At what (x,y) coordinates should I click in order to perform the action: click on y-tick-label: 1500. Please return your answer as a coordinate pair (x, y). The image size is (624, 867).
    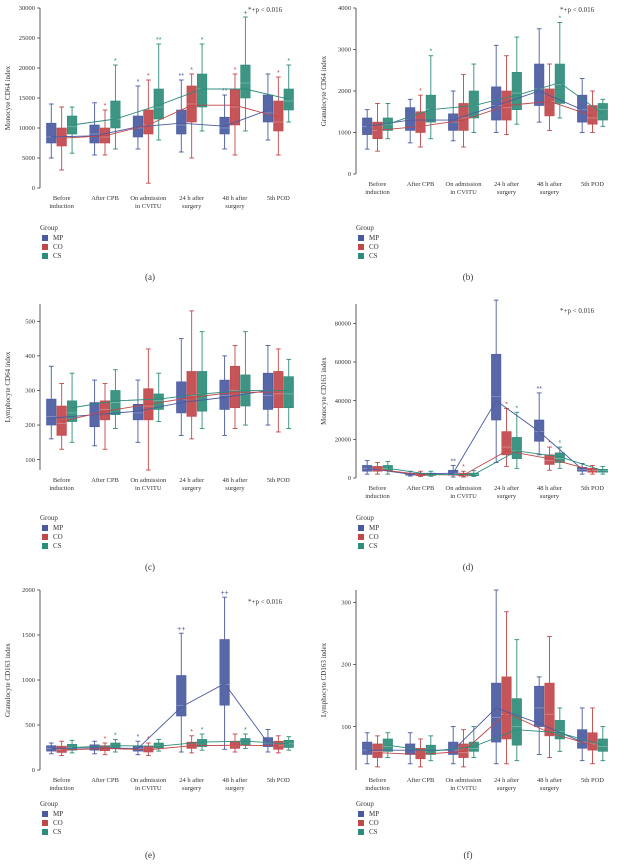
    Looking at the image, I should click on (28, 635).